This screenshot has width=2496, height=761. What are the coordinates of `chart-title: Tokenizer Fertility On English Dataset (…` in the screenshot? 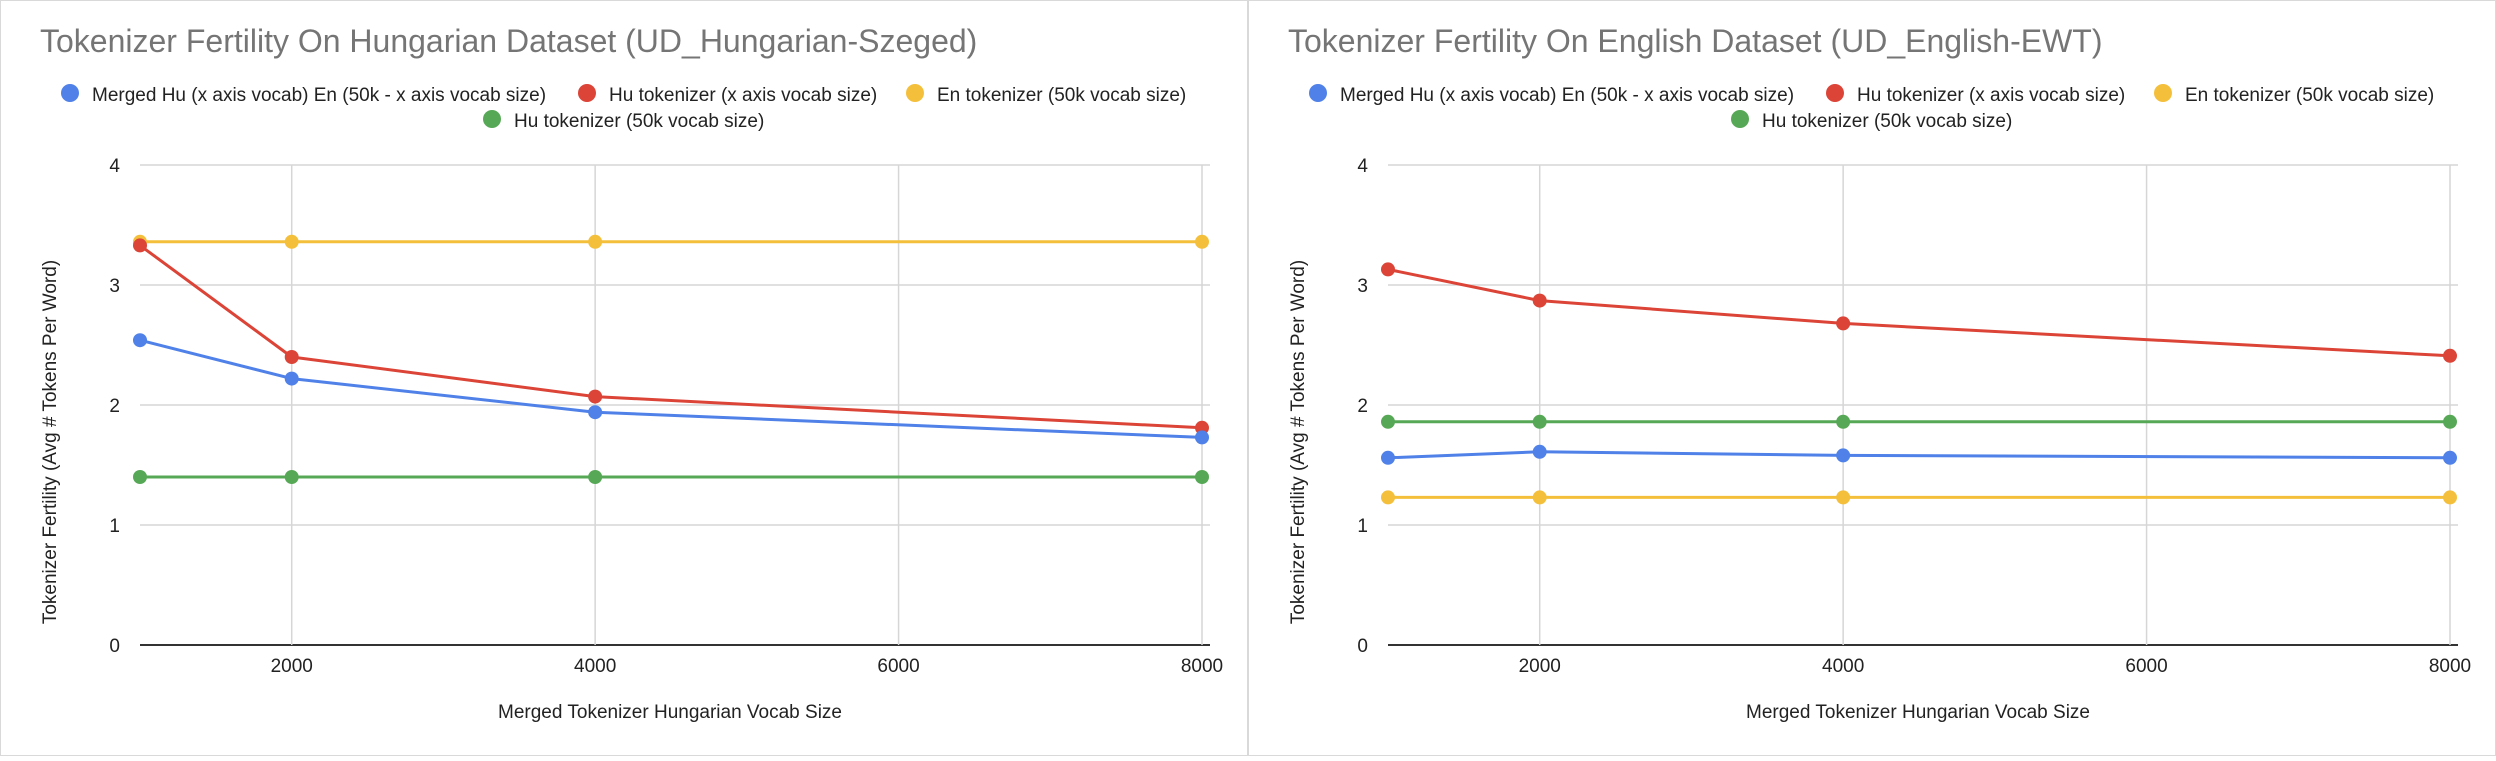 It's located at (1695, 41).